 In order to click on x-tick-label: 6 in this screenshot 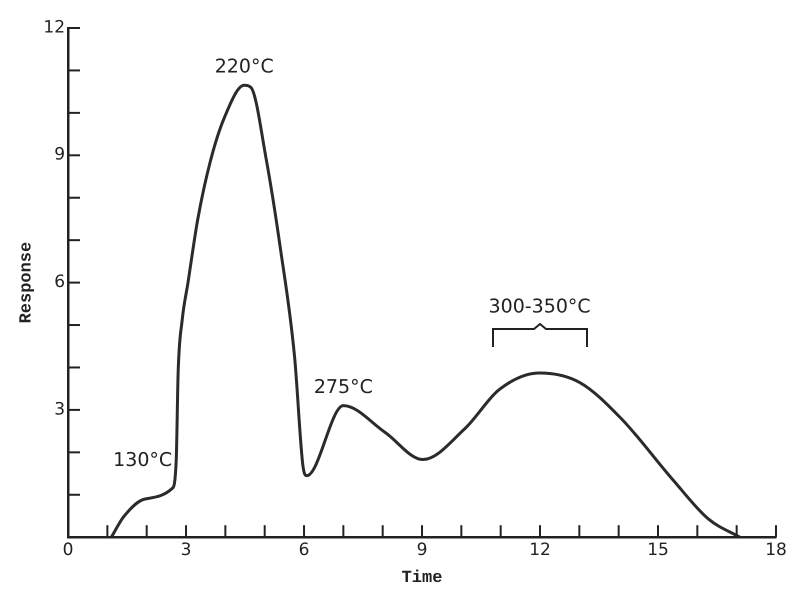, I will do `click(304, 550)`.